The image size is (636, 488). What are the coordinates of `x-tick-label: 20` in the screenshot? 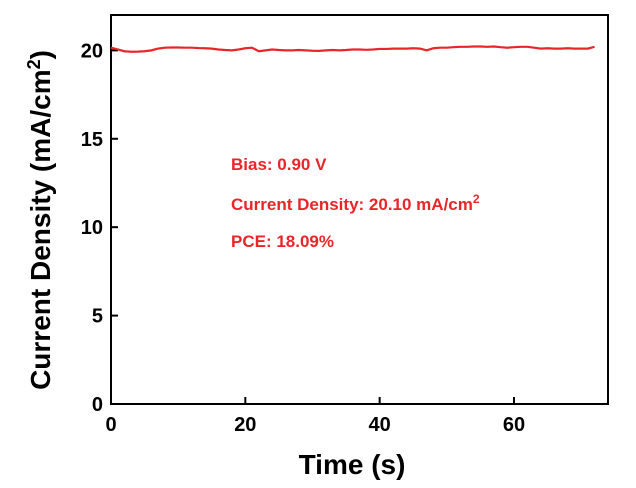 It's located at (245, 425).